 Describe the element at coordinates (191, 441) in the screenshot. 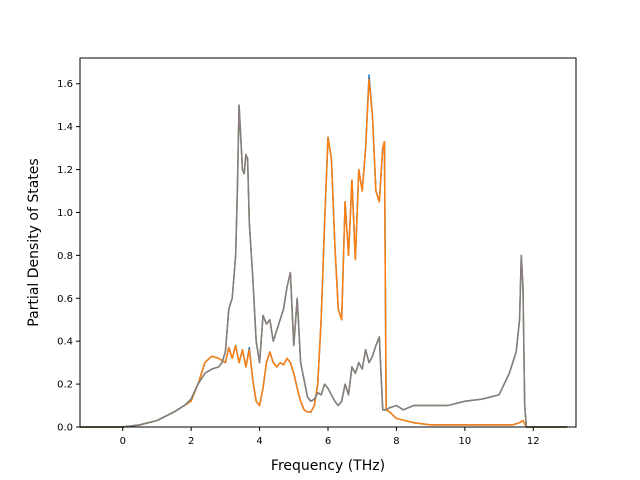

I see `x-tick-label: 2` at that location.